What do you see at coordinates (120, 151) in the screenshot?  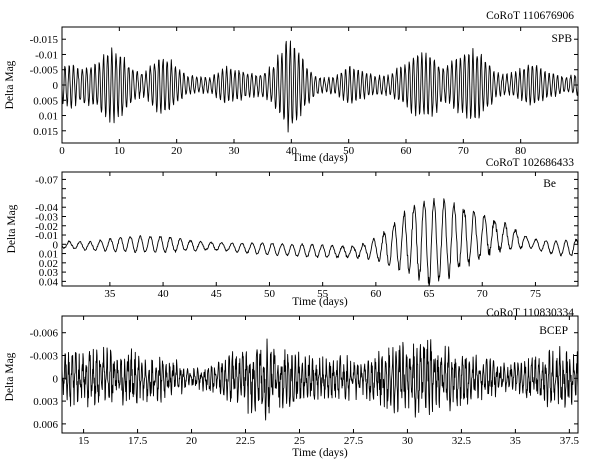 I see `x-tick-label: 10` at bounding box center [120, 151].